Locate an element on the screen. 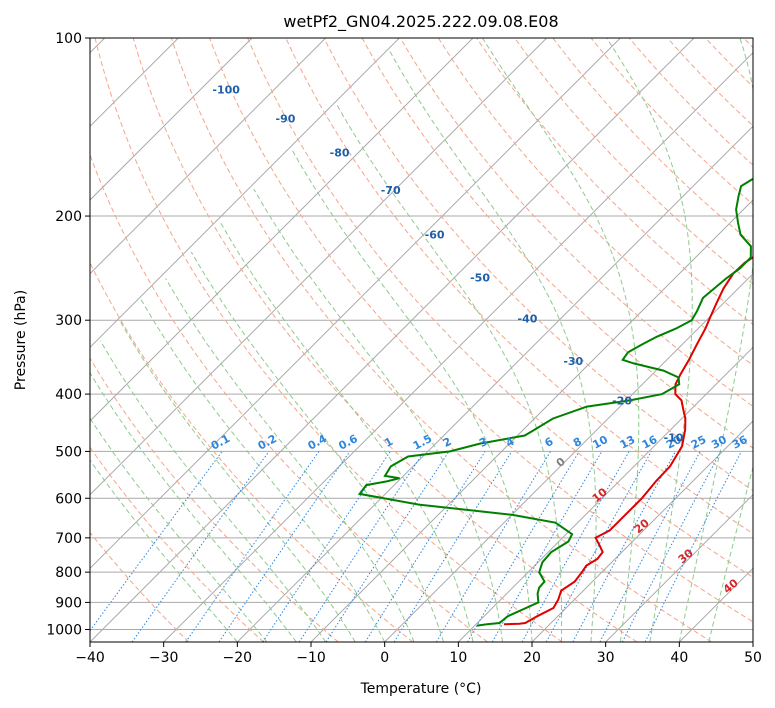  dry-adiabat-label: -20 is located at coordinates (622, 401).